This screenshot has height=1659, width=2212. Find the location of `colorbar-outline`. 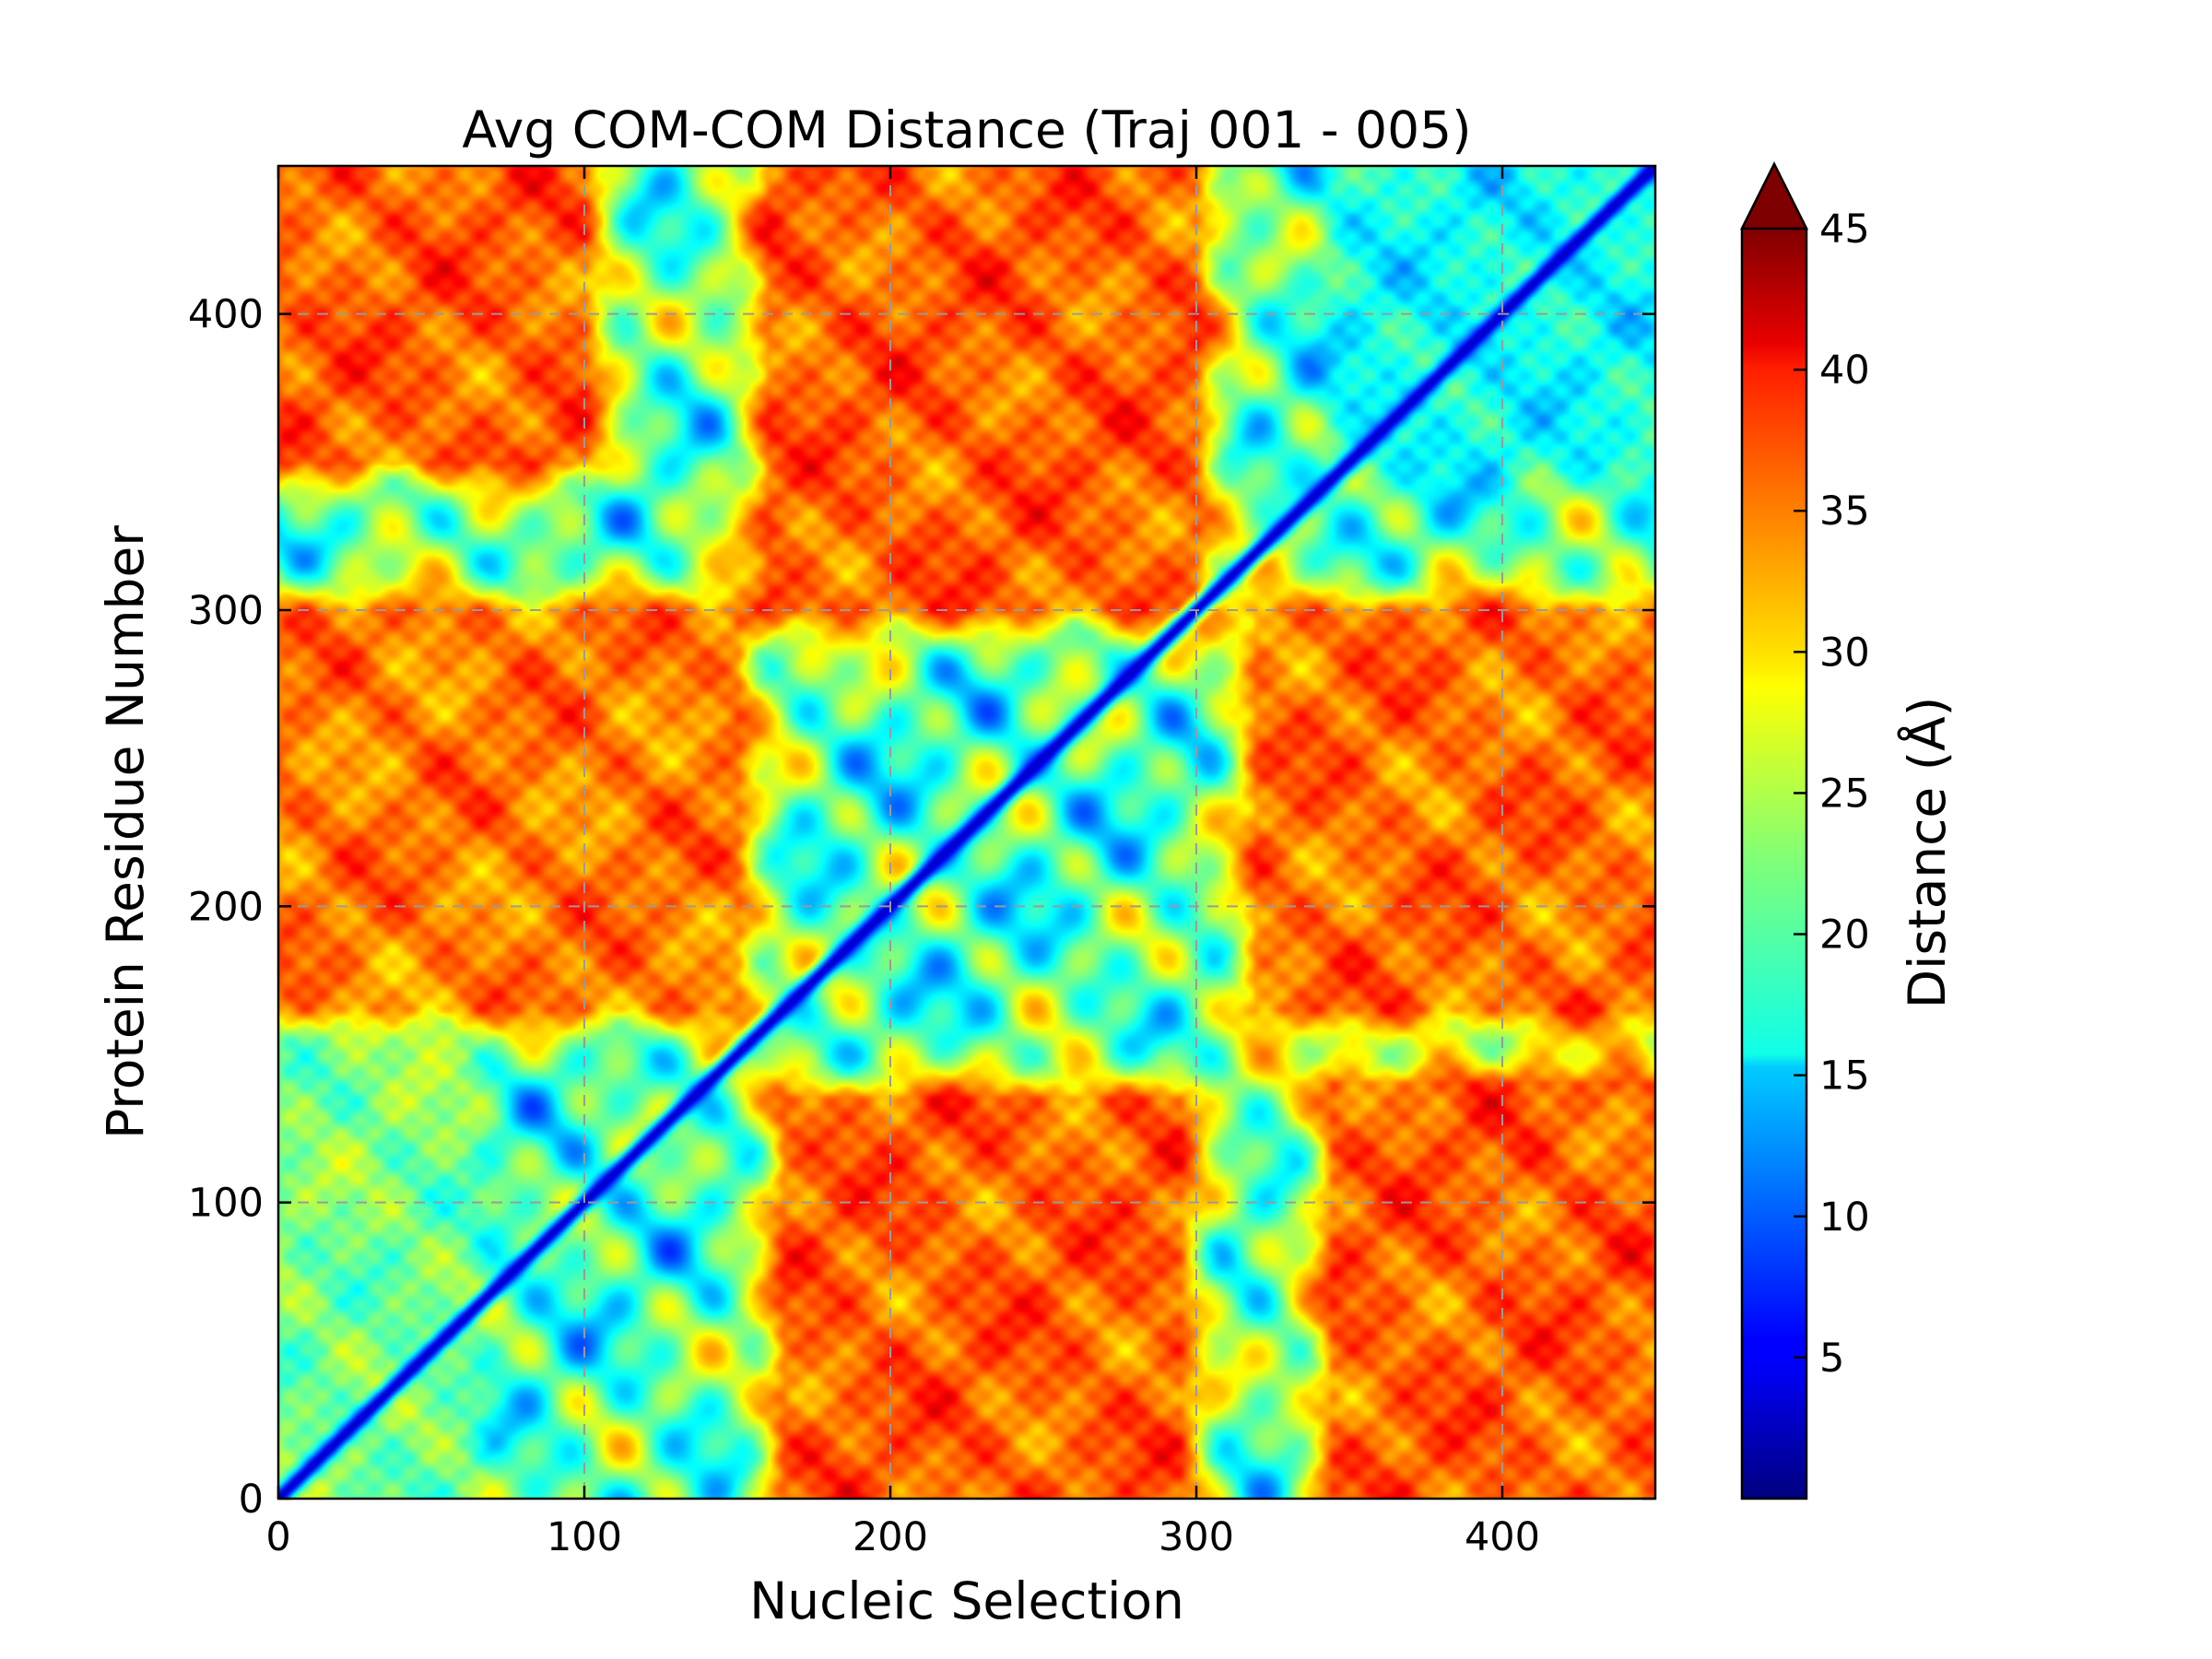

colorbar-outline is located at coordinates (1774, 830).